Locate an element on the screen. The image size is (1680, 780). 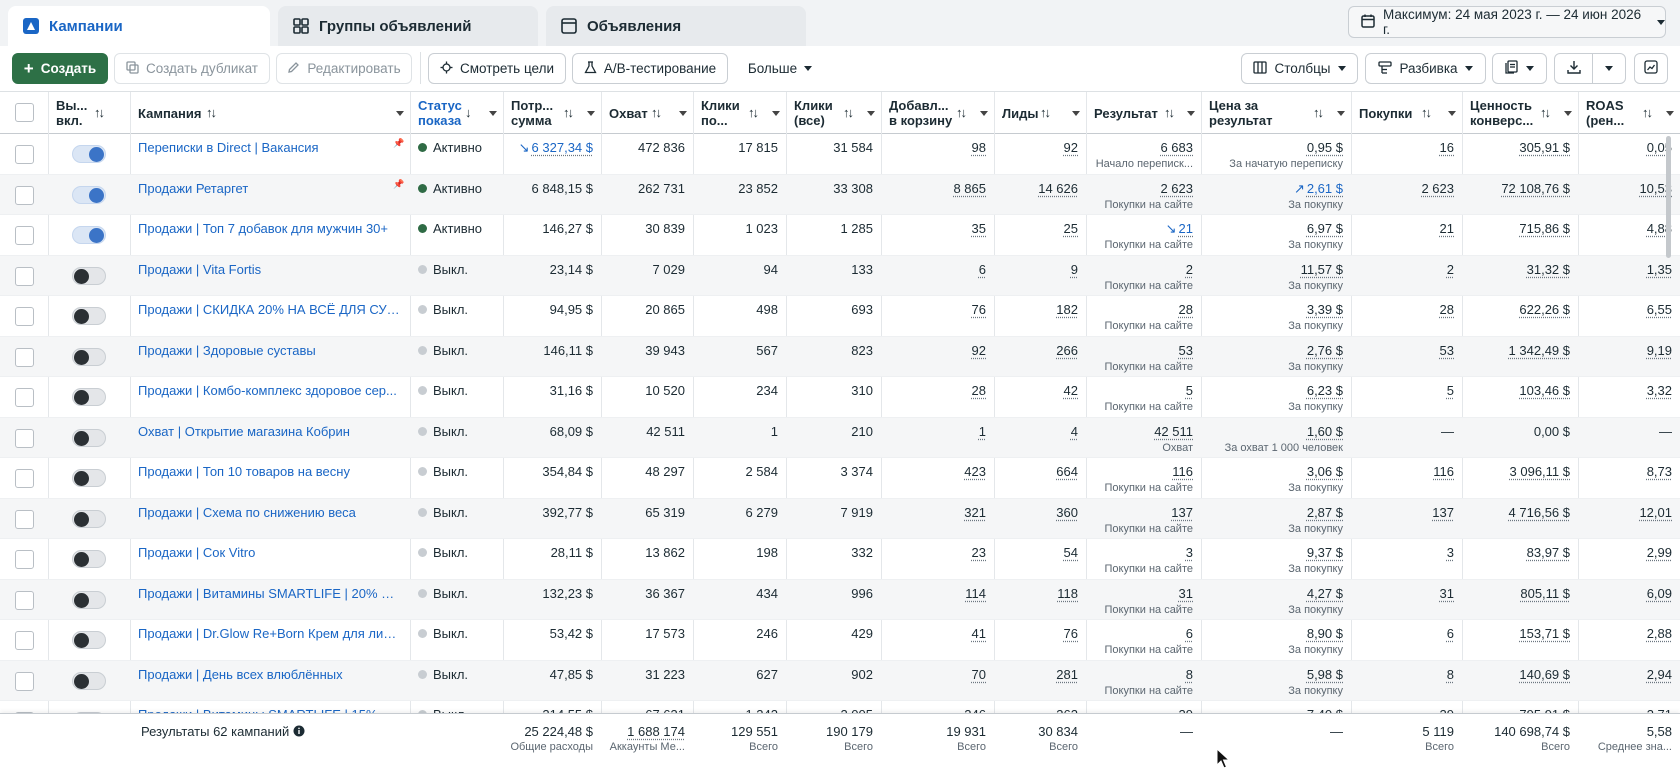
export-button-group is located at coordinates (1590, 68).